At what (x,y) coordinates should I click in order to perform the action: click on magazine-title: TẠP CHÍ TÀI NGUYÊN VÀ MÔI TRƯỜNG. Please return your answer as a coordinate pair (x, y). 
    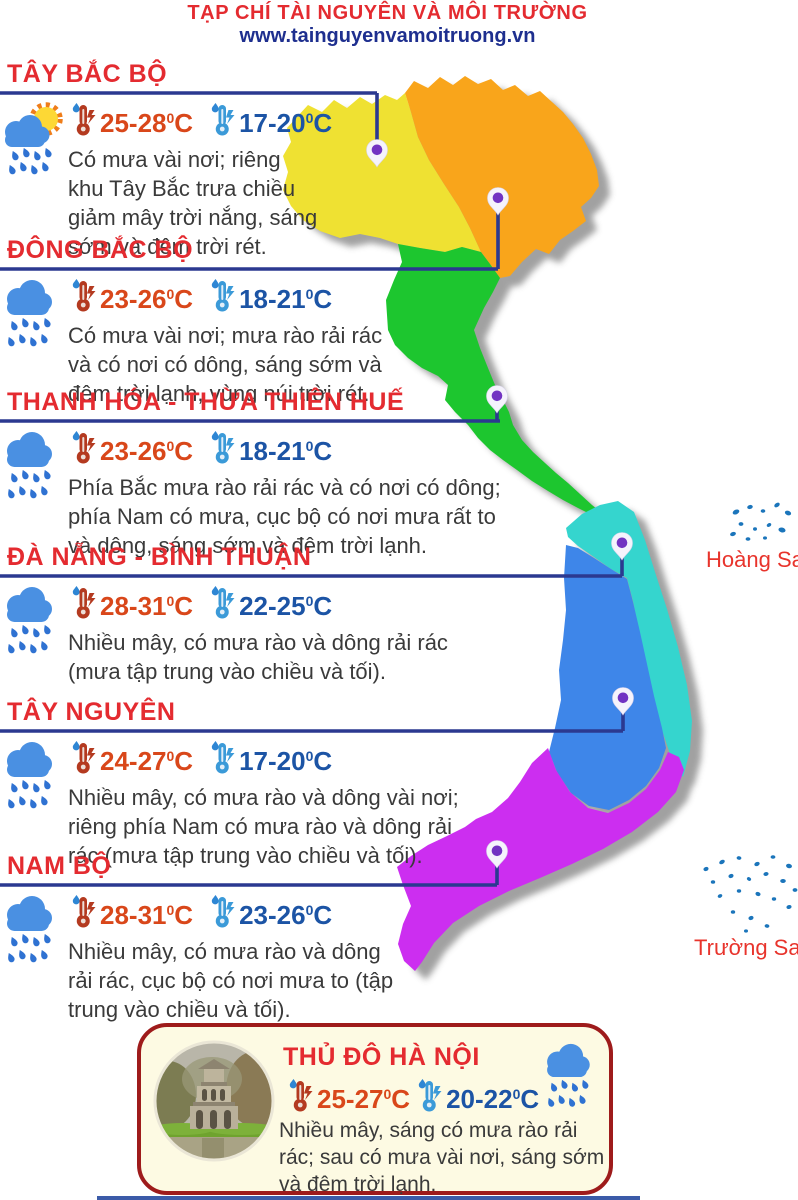
    Looking at the image, I should click on (387, 13).